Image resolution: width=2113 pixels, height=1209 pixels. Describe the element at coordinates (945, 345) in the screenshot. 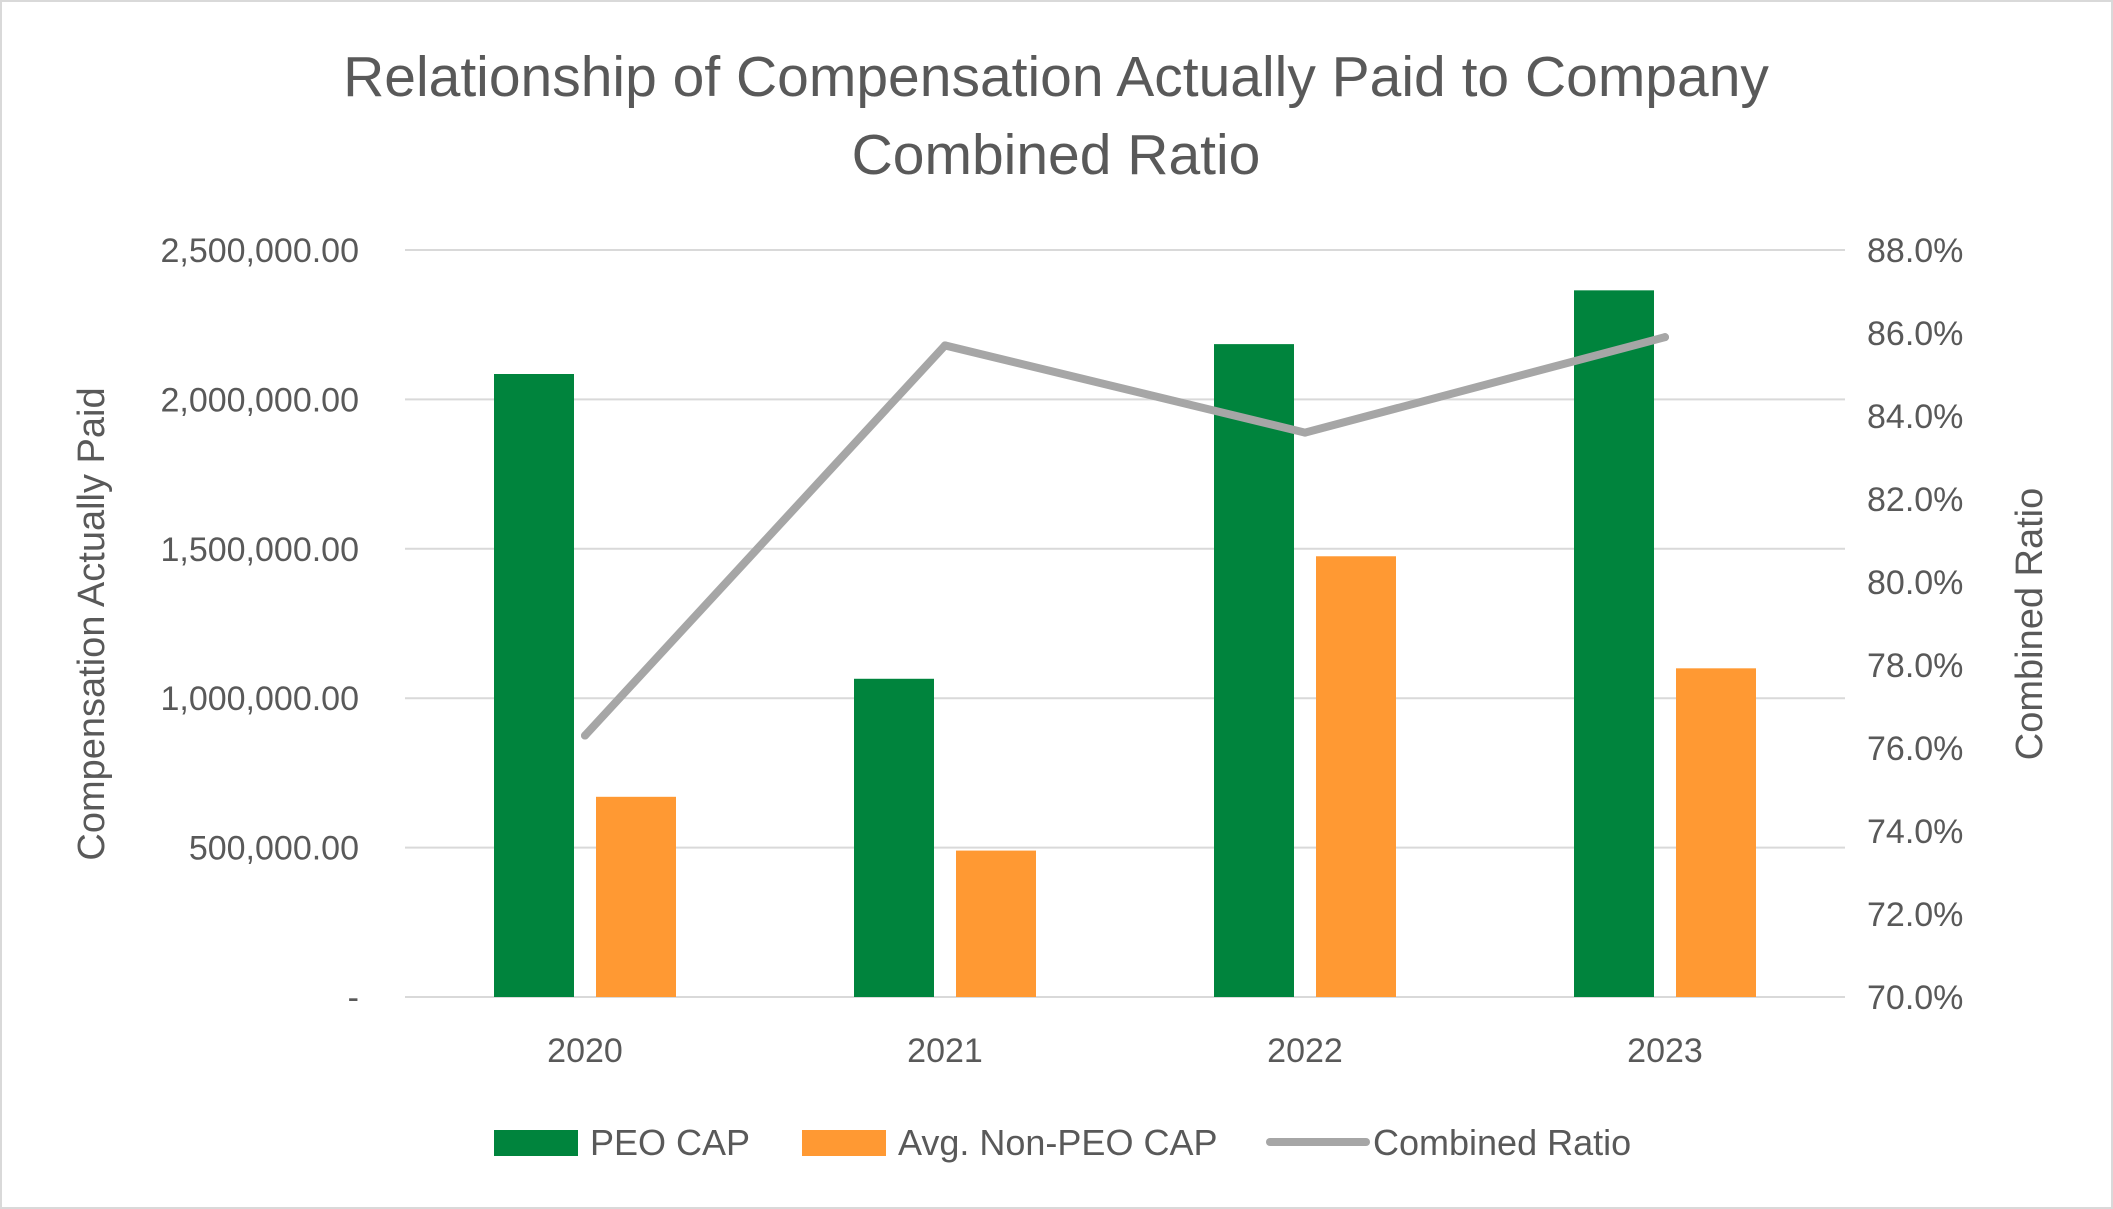

I see `point-combined-ratio-2021` at that location.